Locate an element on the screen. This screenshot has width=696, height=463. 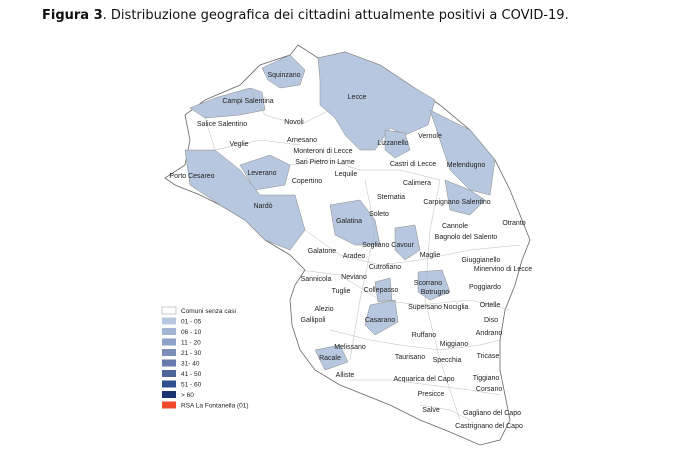
municipality-label: Poggiardo is located at coordinates (485, 287).